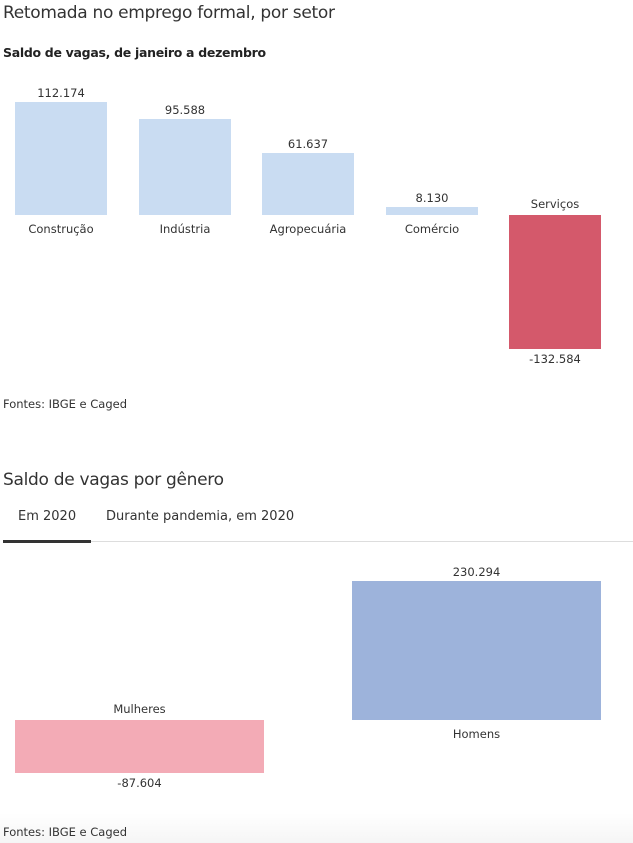  What do you see at coordinates (185, 109) in the screenshot?
I see `value-label: 95.588` at bounding box center [185, 109].